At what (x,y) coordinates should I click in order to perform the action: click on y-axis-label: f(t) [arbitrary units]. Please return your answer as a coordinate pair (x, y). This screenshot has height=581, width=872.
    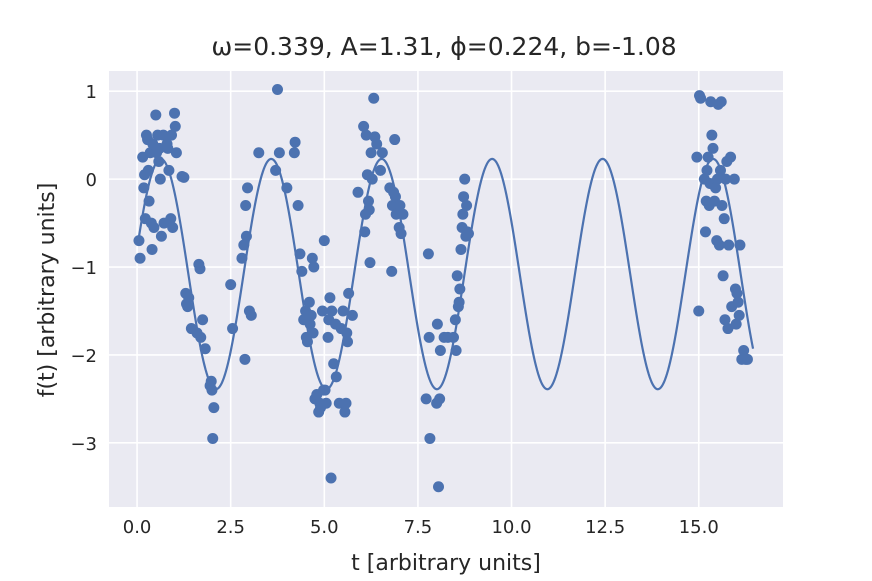
    Looking at the image, I should click on (47, 290).